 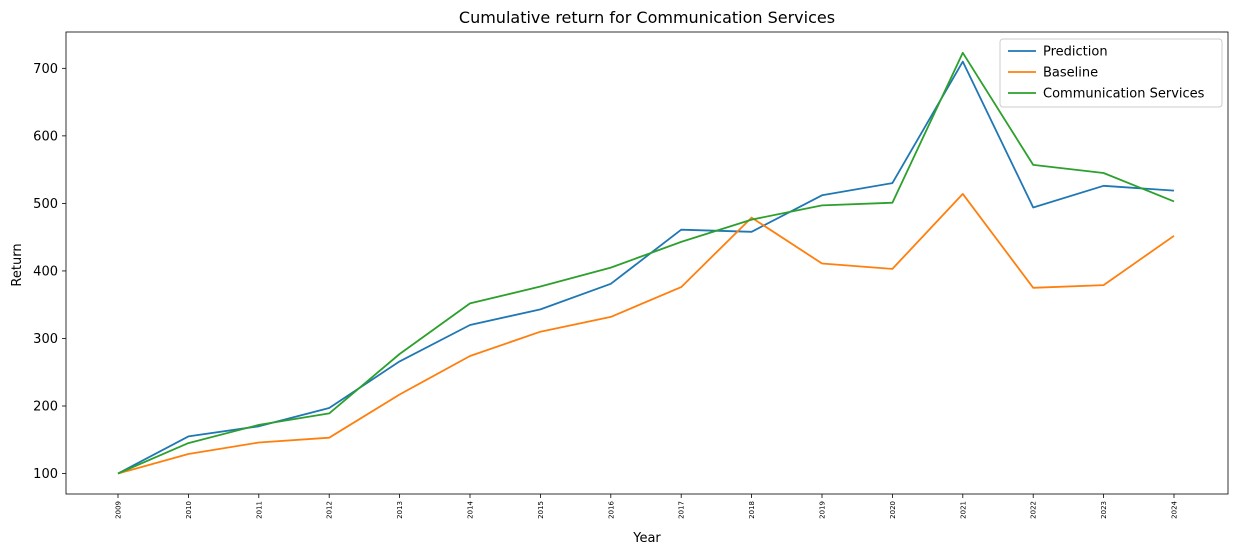 What do you see at coordinates (330, 510) in the screenshot?
I see `x-tick-label: 2012` at bounding box center [330, 510].